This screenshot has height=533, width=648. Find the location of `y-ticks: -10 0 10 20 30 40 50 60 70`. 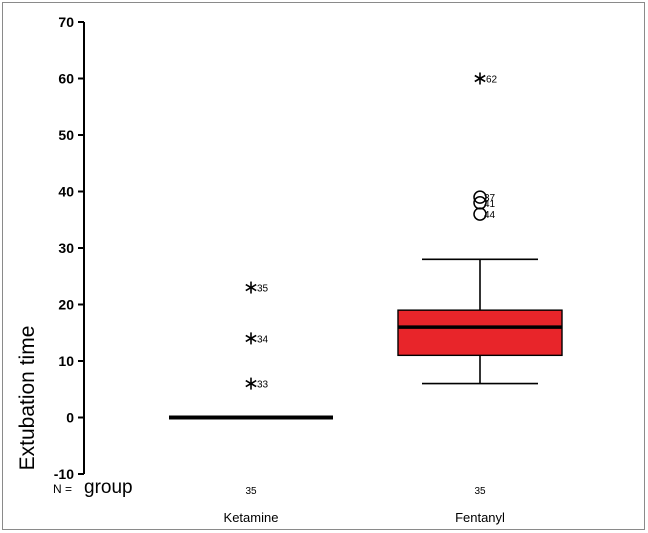

y-ticks: -10 0 10 20 30 40 50 60 70 is located at coordinates (69, 248).